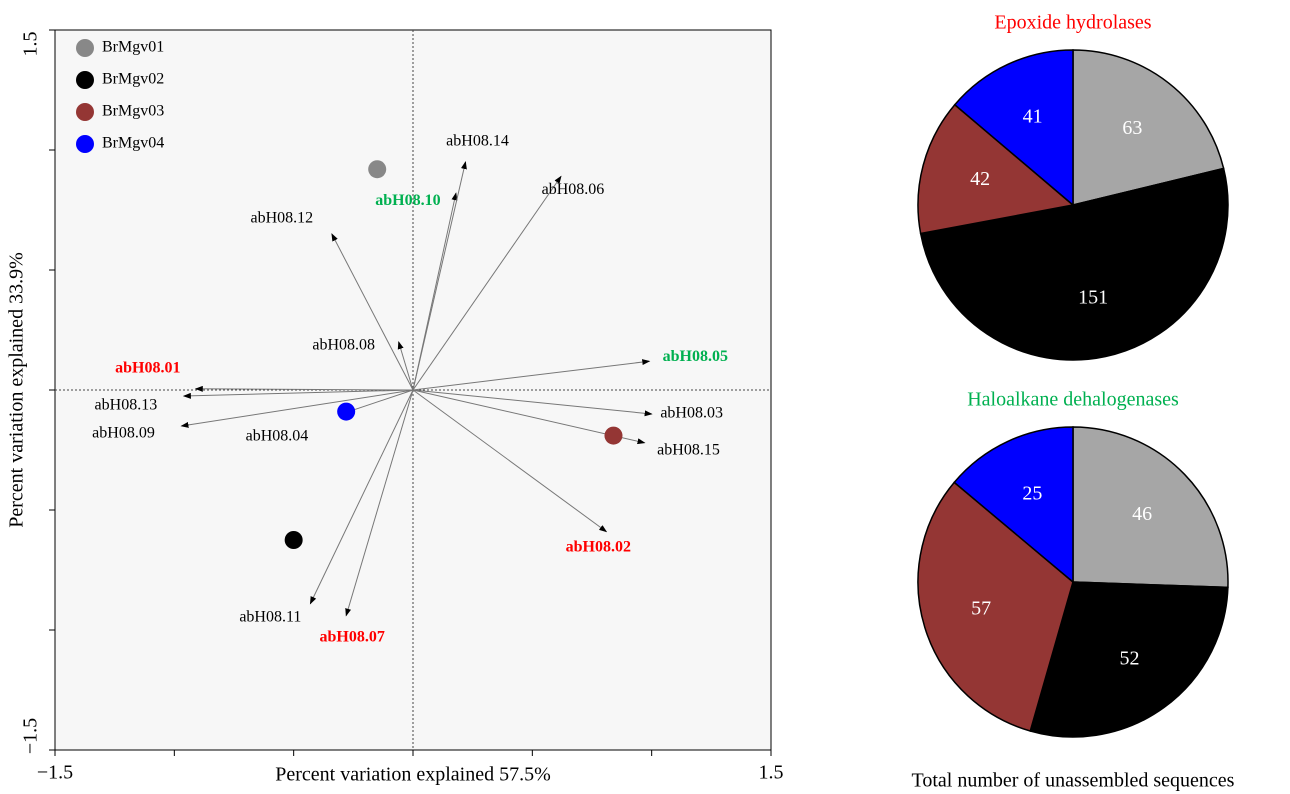 The height and width of the screenshot is (794, 1290). Describe the element at coordinates (31, 736) in the screenshot. I see `y-tick-label: −1.5` at that location.